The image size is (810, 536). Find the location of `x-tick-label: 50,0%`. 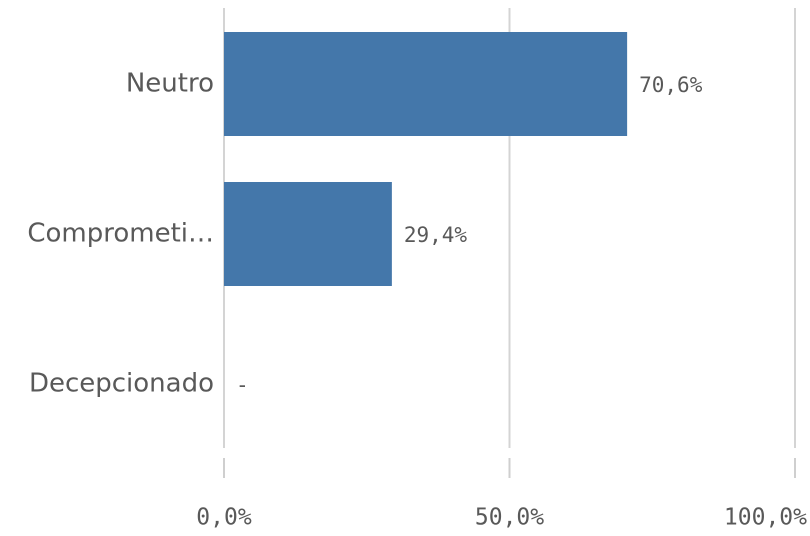

x-tick-label: 50,0% is located at coordinates (509, 518).